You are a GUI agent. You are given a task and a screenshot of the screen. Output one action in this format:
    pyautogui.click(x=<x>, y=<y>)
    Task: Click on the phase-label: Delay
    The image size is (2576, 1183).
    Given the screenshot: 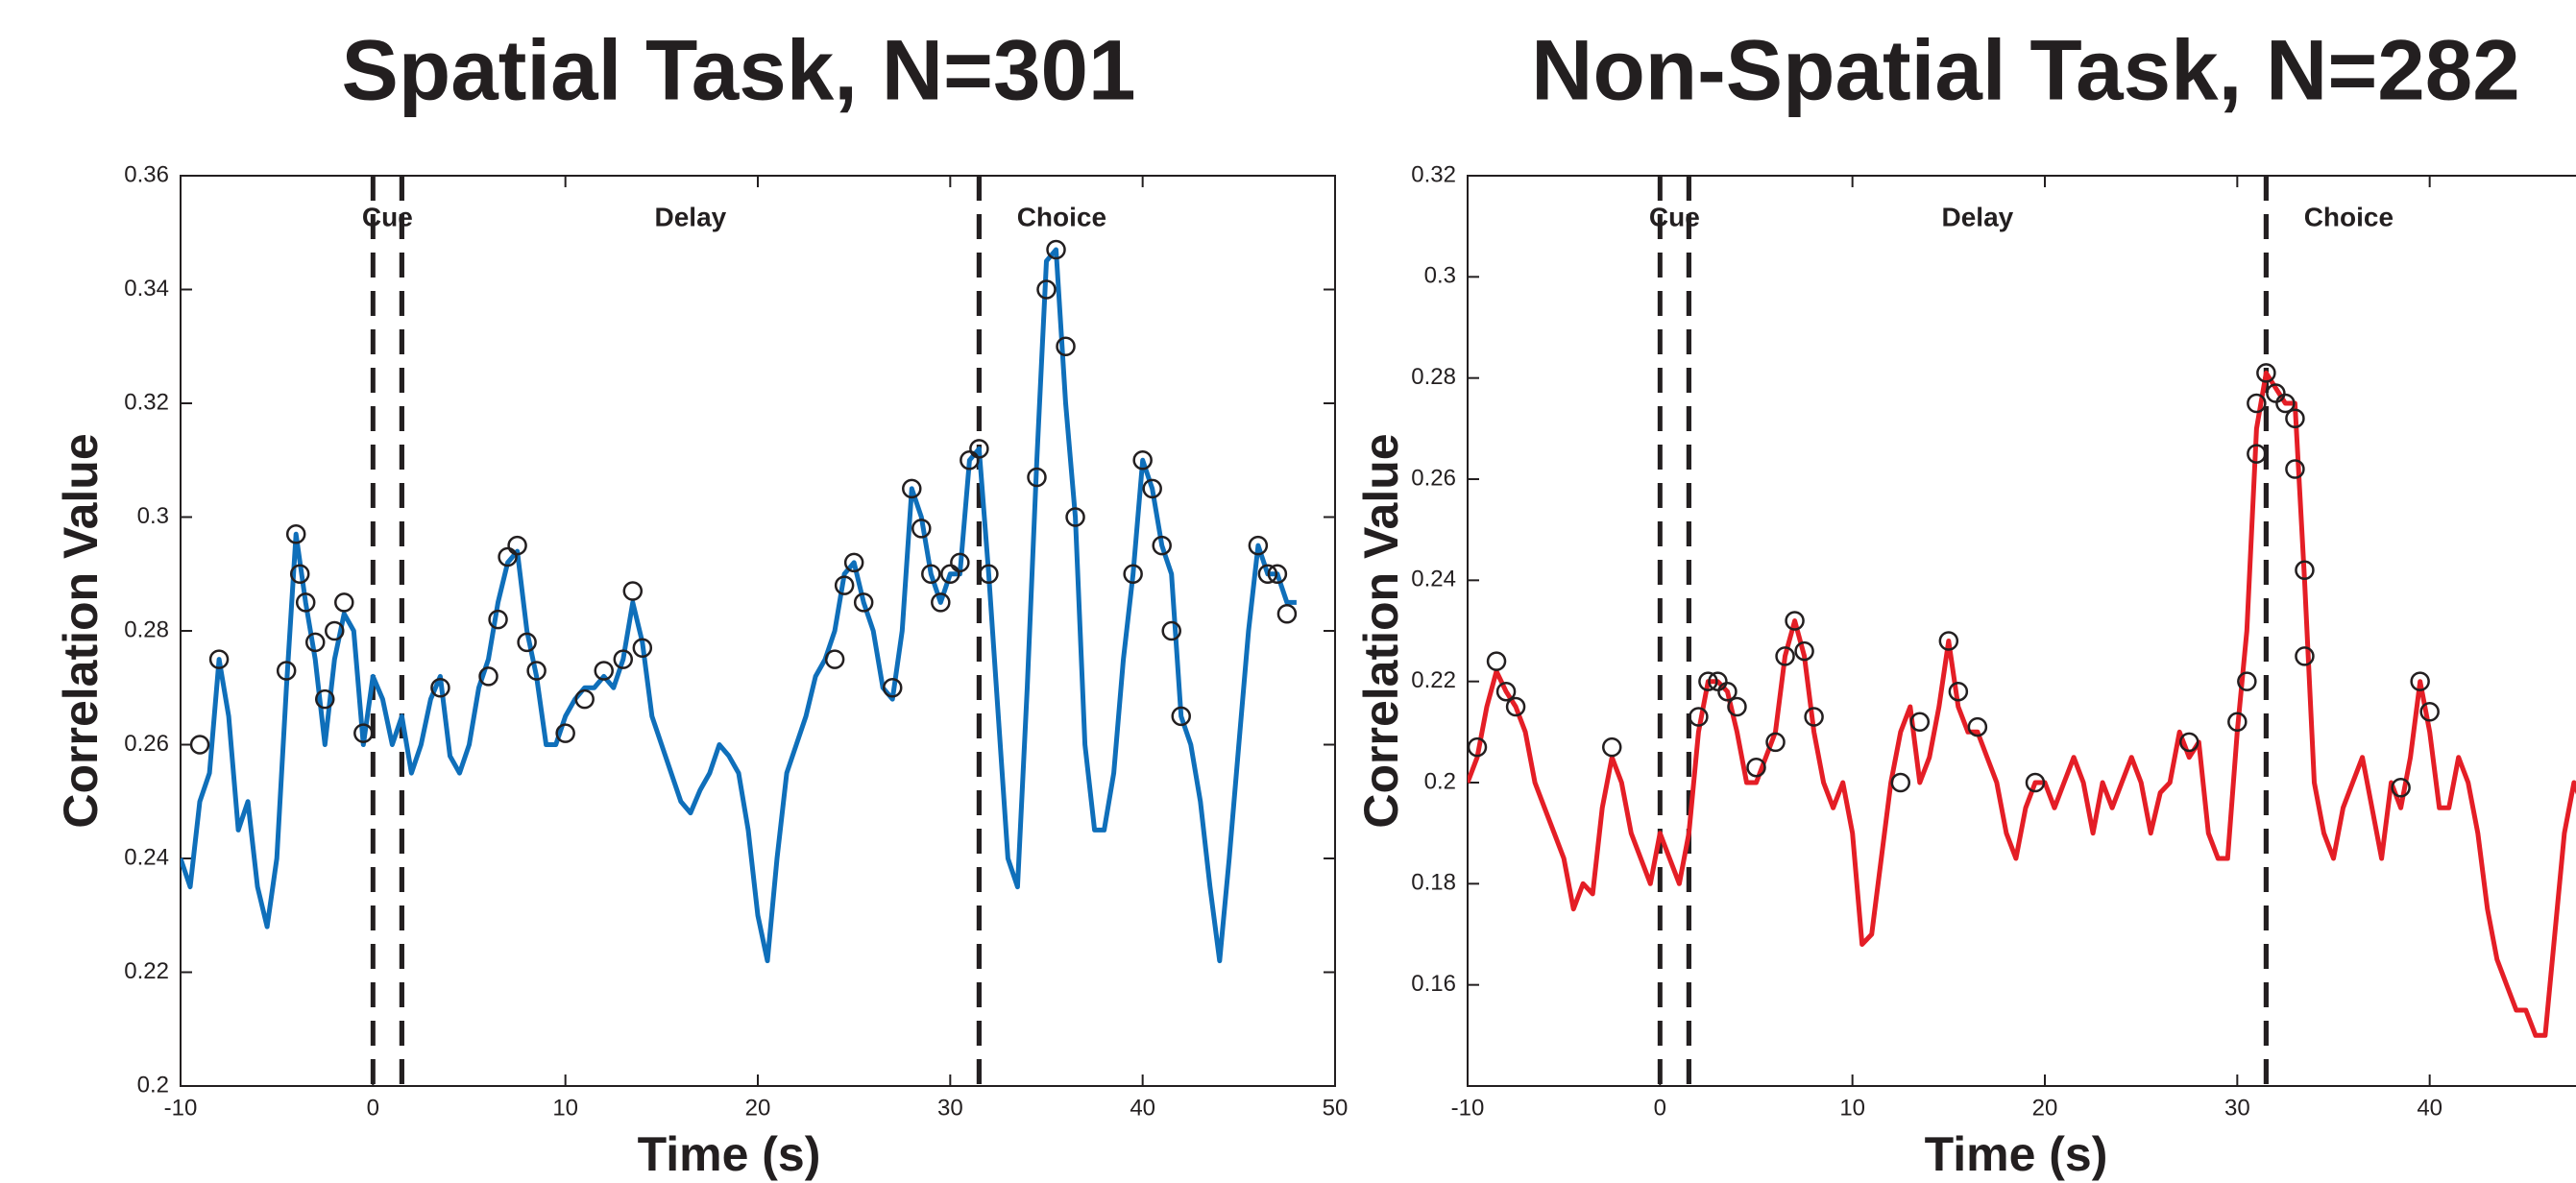 What is the action you would take?
    pyautogui.click(x=1978, y=216)
    